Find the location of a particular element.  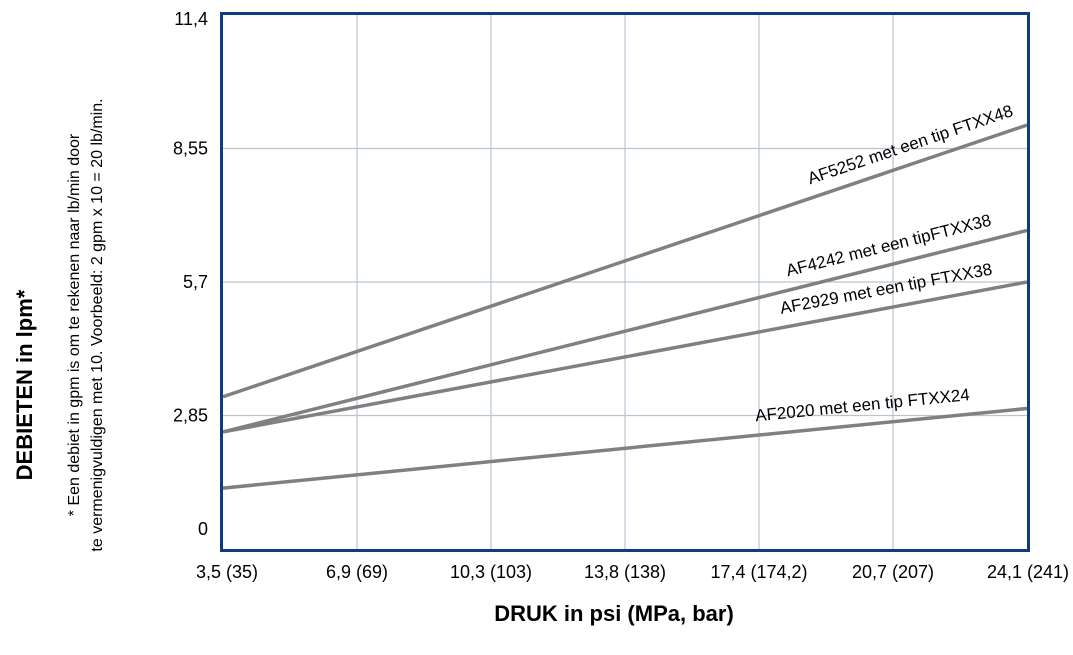

x-tick-label: 10,3 (103) is located at coordinates (491, 572).